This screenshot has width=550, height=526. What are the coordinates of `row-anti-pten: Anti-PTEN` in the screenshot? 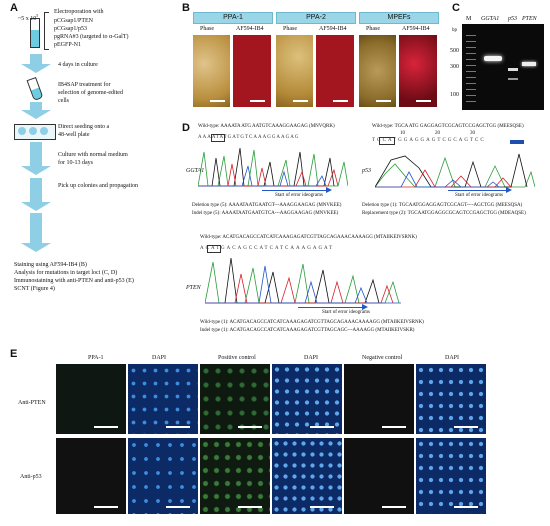 It's located at (32, 403).